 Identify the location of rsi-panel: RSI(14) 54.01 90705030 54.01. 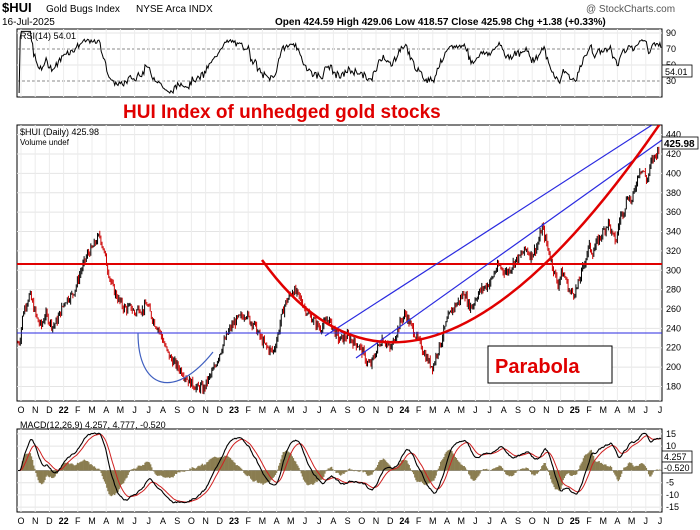
(354, 63).